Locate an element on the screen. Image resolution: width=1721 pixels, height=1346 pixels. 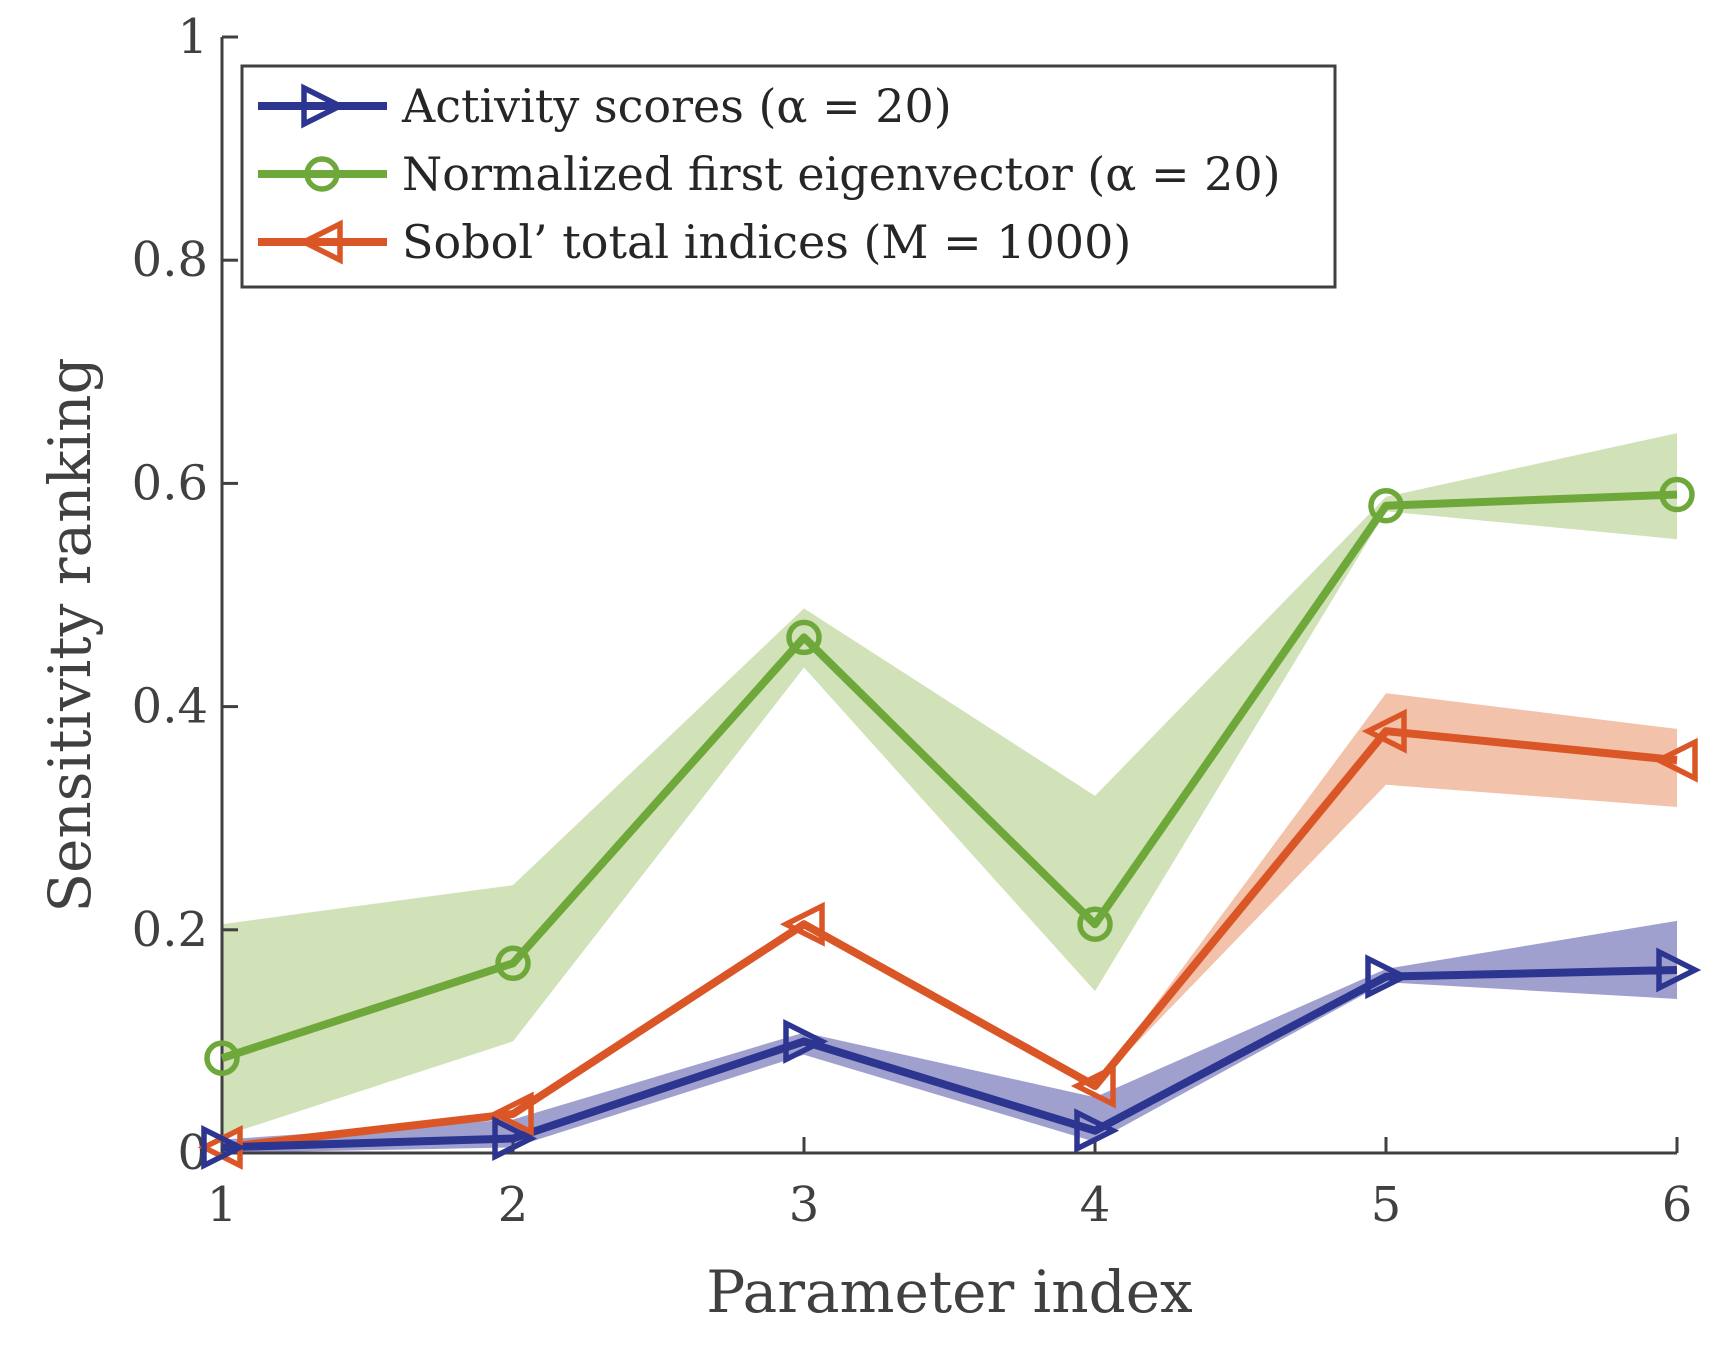
x-tick-label: 6 is located at coordinates (1677, 1205).